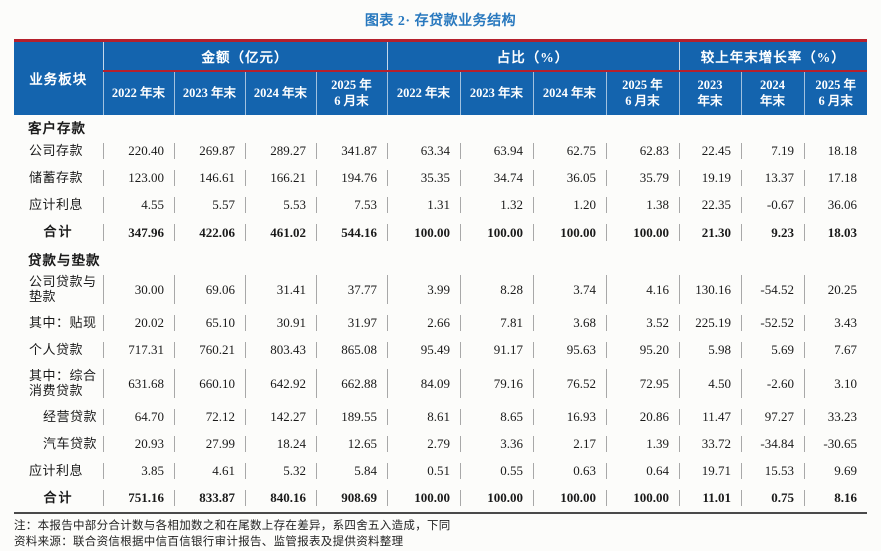  Describe the element at coordinates (835, 498) in the screenshot. I see `cell-value: 8.16` at that location.